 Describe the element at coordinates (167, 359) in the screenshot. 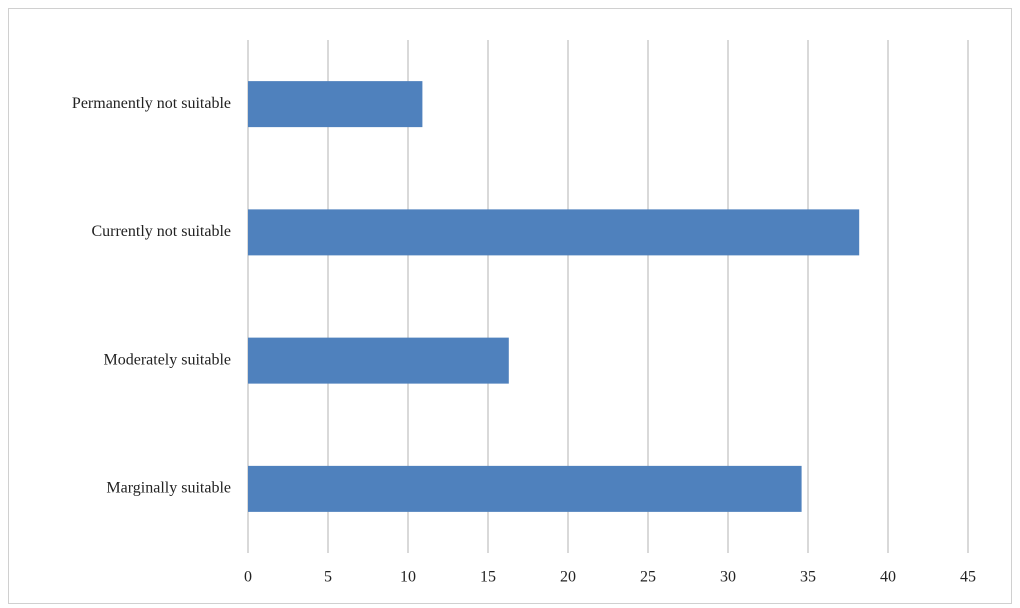

I see `y-tick-label: Moderately suitable` at that location.